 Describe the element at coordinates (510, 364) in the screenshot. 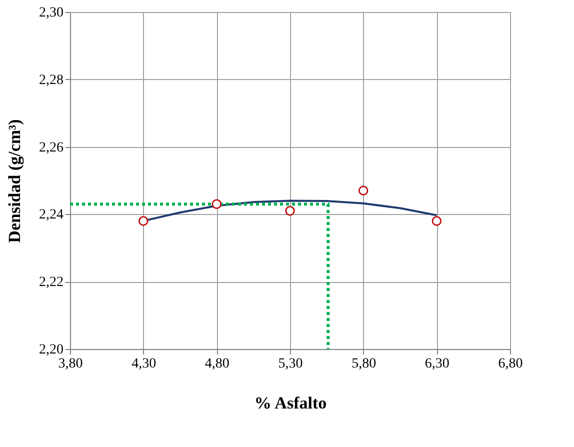

I see `x-tick-label: 6,80` at that location.